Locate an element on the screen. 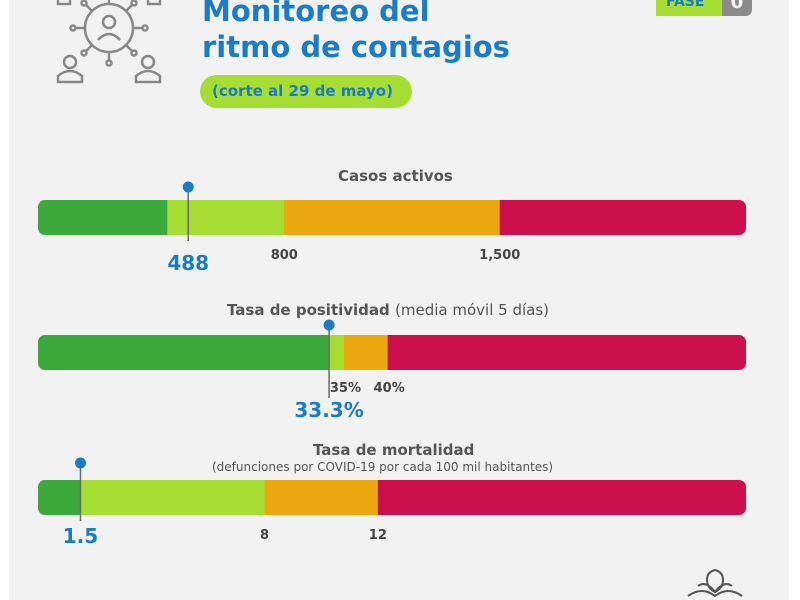 The image size is (800, 600). marker-value-label: 488 is located at coordinates (188, 263).